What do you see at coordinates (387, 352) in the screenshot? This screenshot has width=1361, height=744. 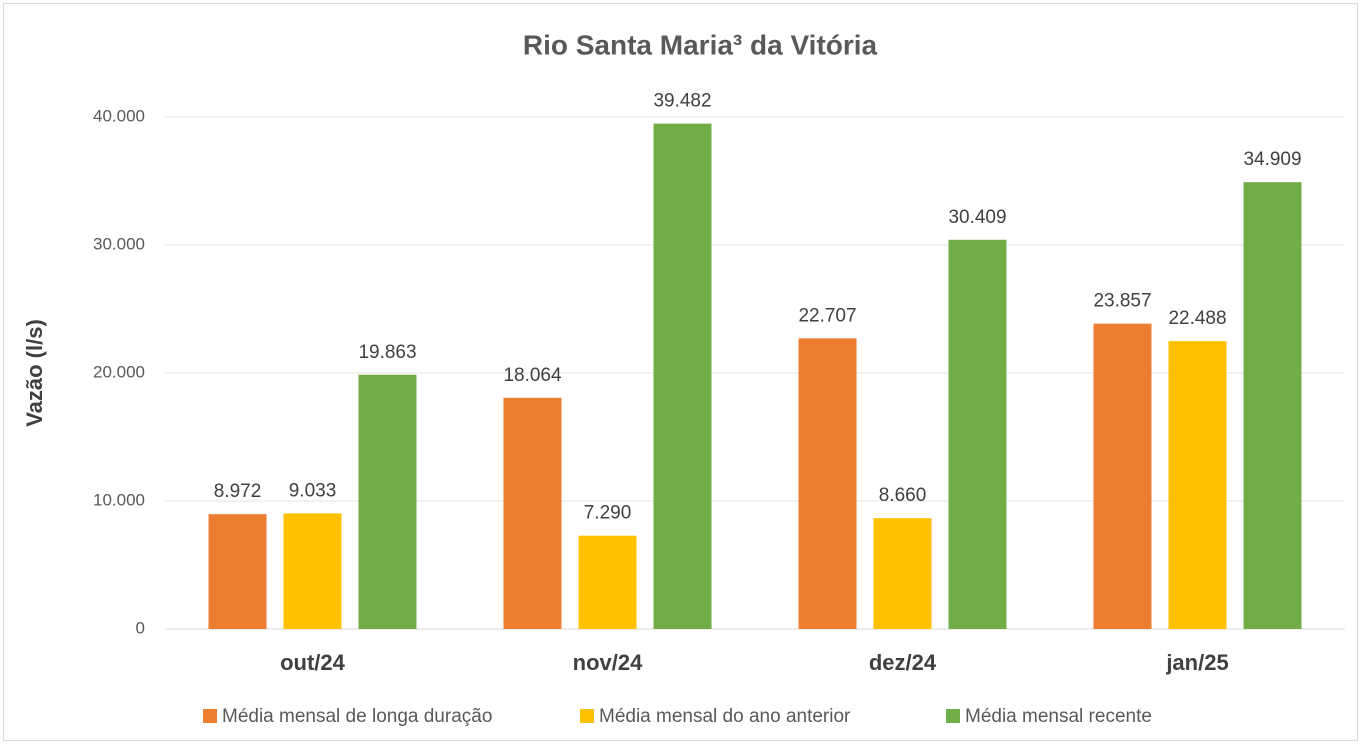 I see `data-label: 19.863` at bounding box center [387, 352].